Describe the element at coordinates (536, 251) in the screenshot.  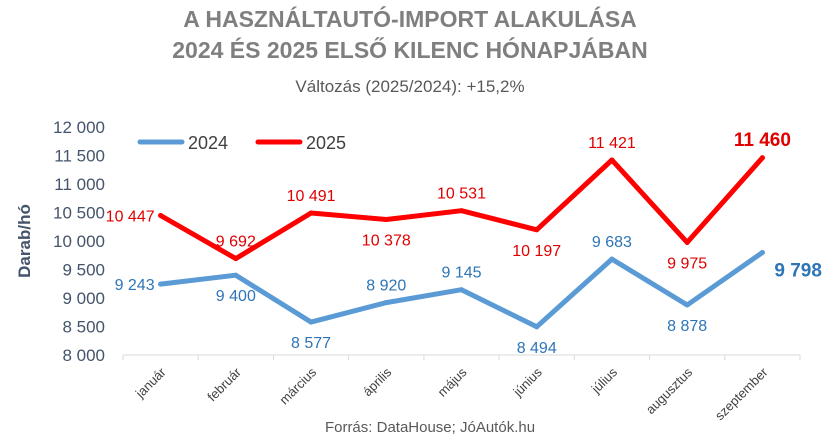
I see `data-label-2025: 10 197` at that location.